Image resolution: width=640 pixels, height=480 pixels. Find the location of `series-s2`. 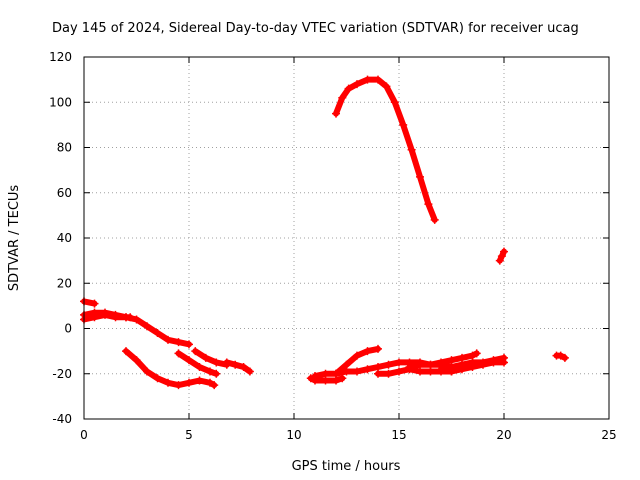

series-s2 is located at coordinates (136, 329).